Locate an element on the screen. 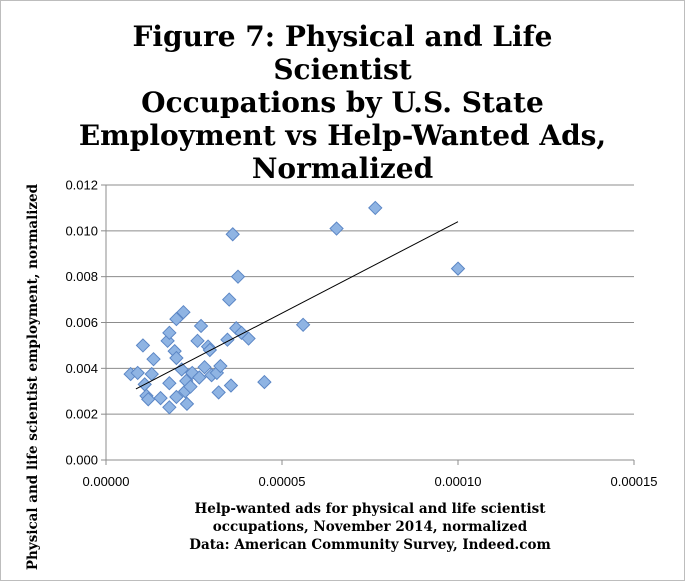 The height and width of the screenshot is (581, 685). y-tick-label: 0.012 is located at coordinates (81, 185).